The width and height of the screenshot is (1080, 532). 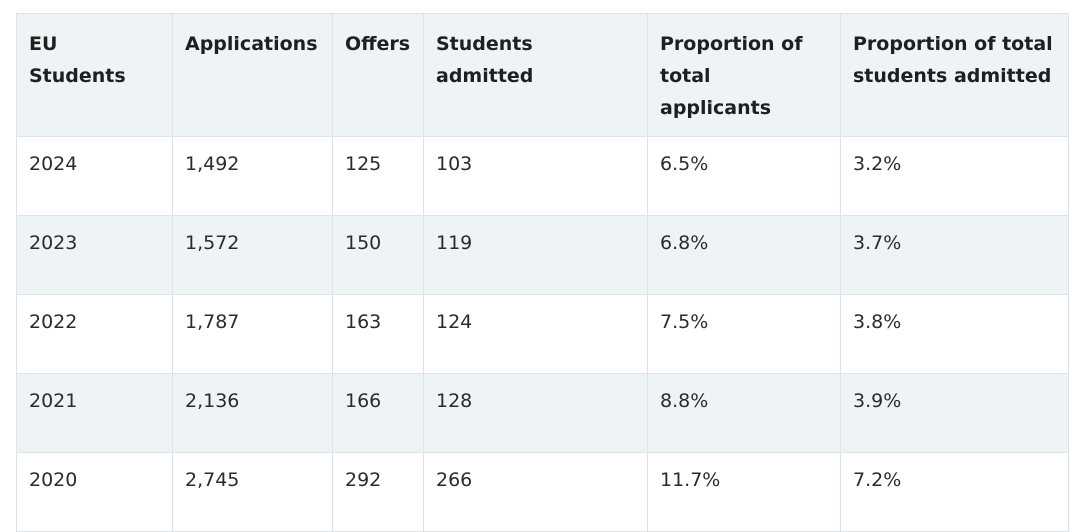 What do you see at coordinates (378, 255) in the screenshot?
I see `cell-offers: 150` at bounding box center [378, 255].